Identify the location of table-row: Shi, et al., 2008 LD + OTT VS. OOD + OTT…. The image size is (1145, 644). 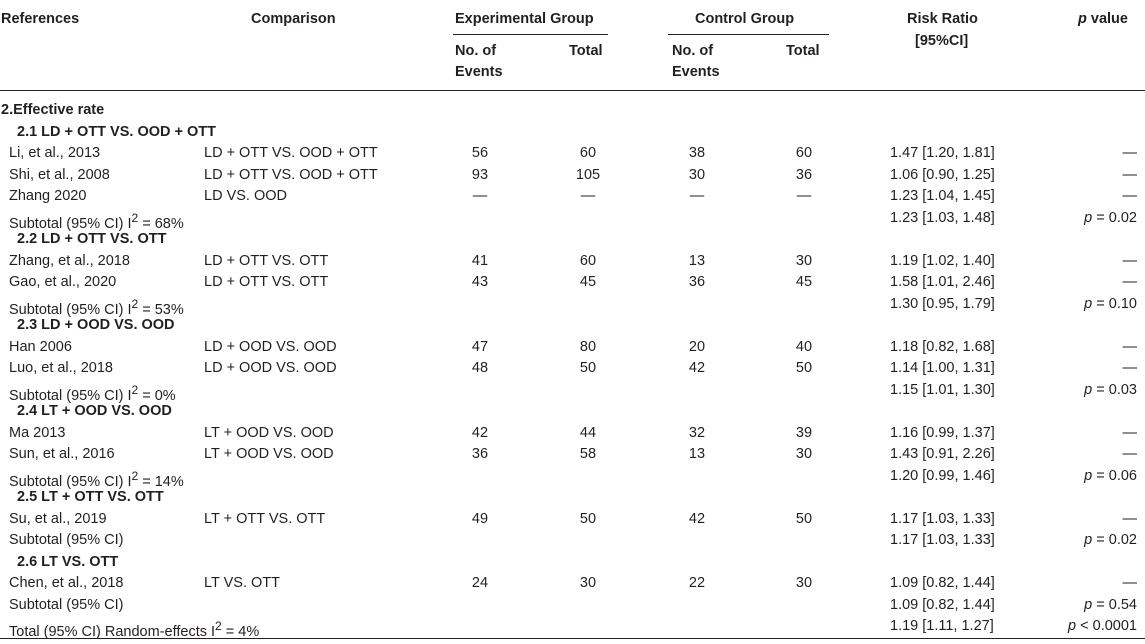
(572, 176).